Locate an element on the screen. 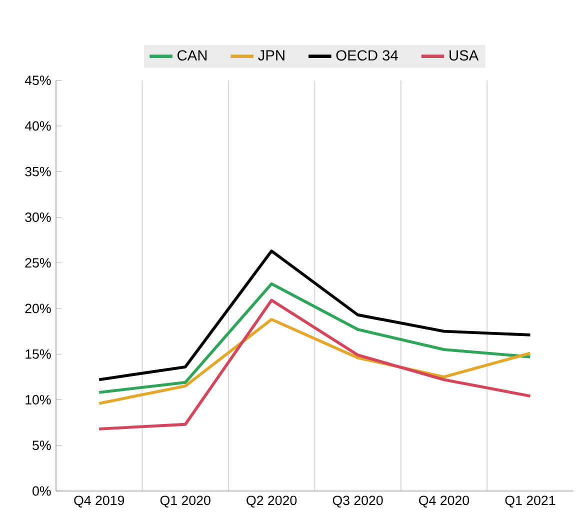 This screenshot has height=515, width=582. y-tick-label: 40% is located at coordinates (37, 126).